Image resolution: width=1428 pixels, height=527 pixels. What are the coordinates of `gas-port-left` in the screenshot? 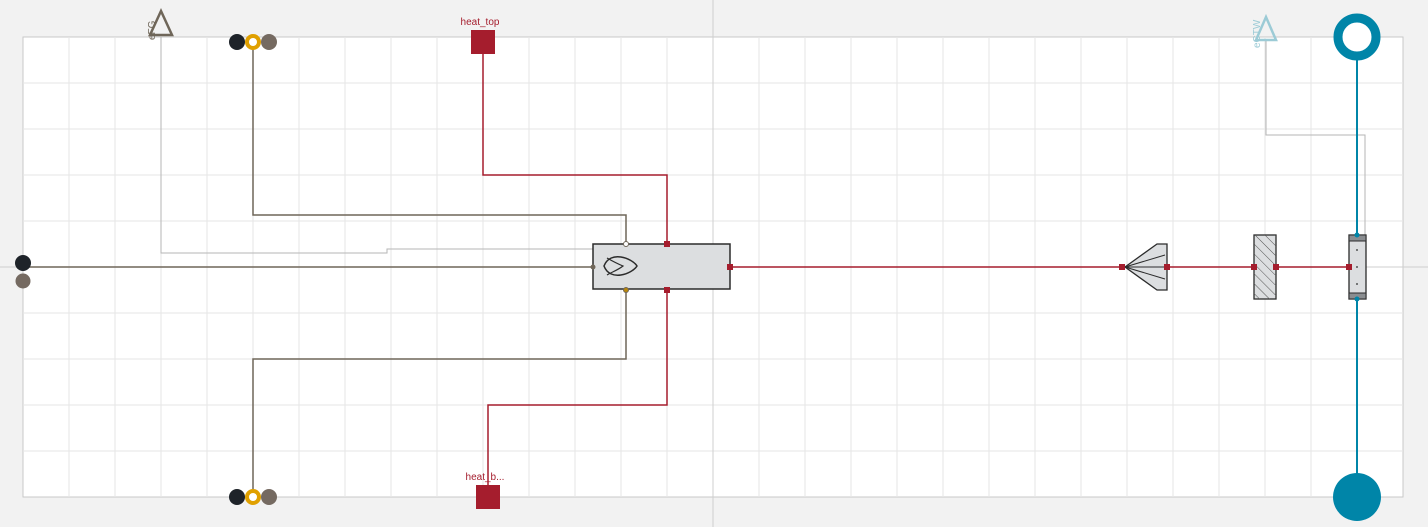 It's located at (23, 272).